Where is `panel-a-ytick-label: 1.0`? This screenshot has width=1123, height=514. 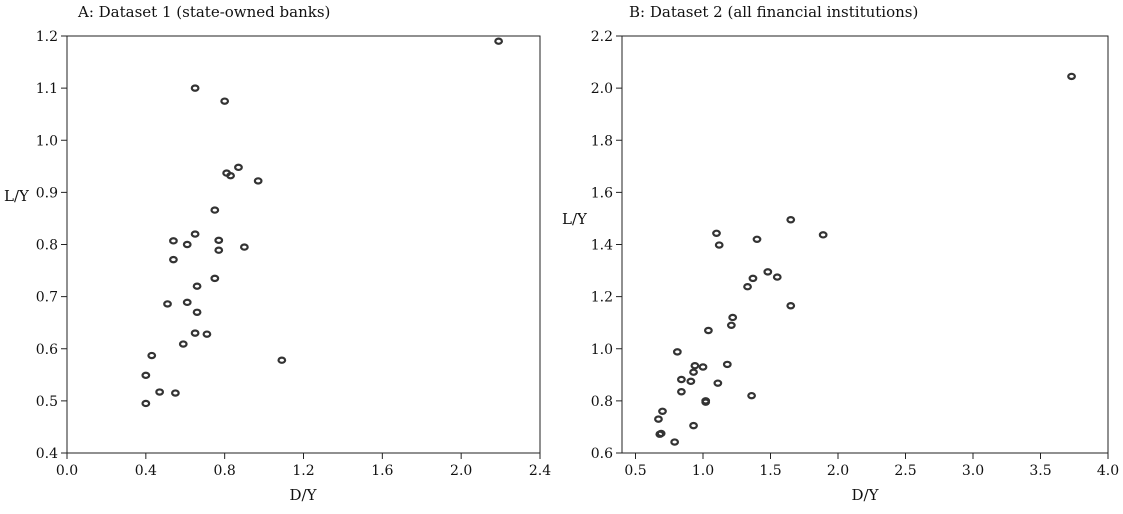
panel-a-ytick-label: 1.0 is located at coordinates (47, 141).